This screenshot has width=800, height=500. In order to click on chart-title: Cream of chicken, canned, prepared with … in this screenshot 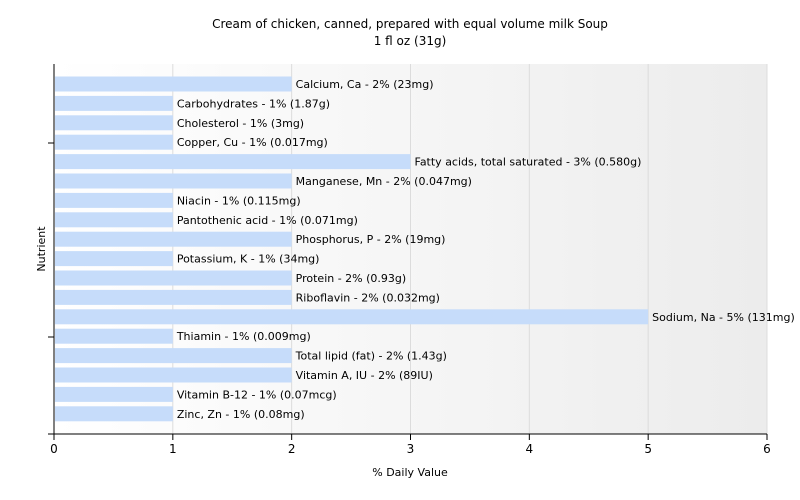, I will do `click(410, 24)`.